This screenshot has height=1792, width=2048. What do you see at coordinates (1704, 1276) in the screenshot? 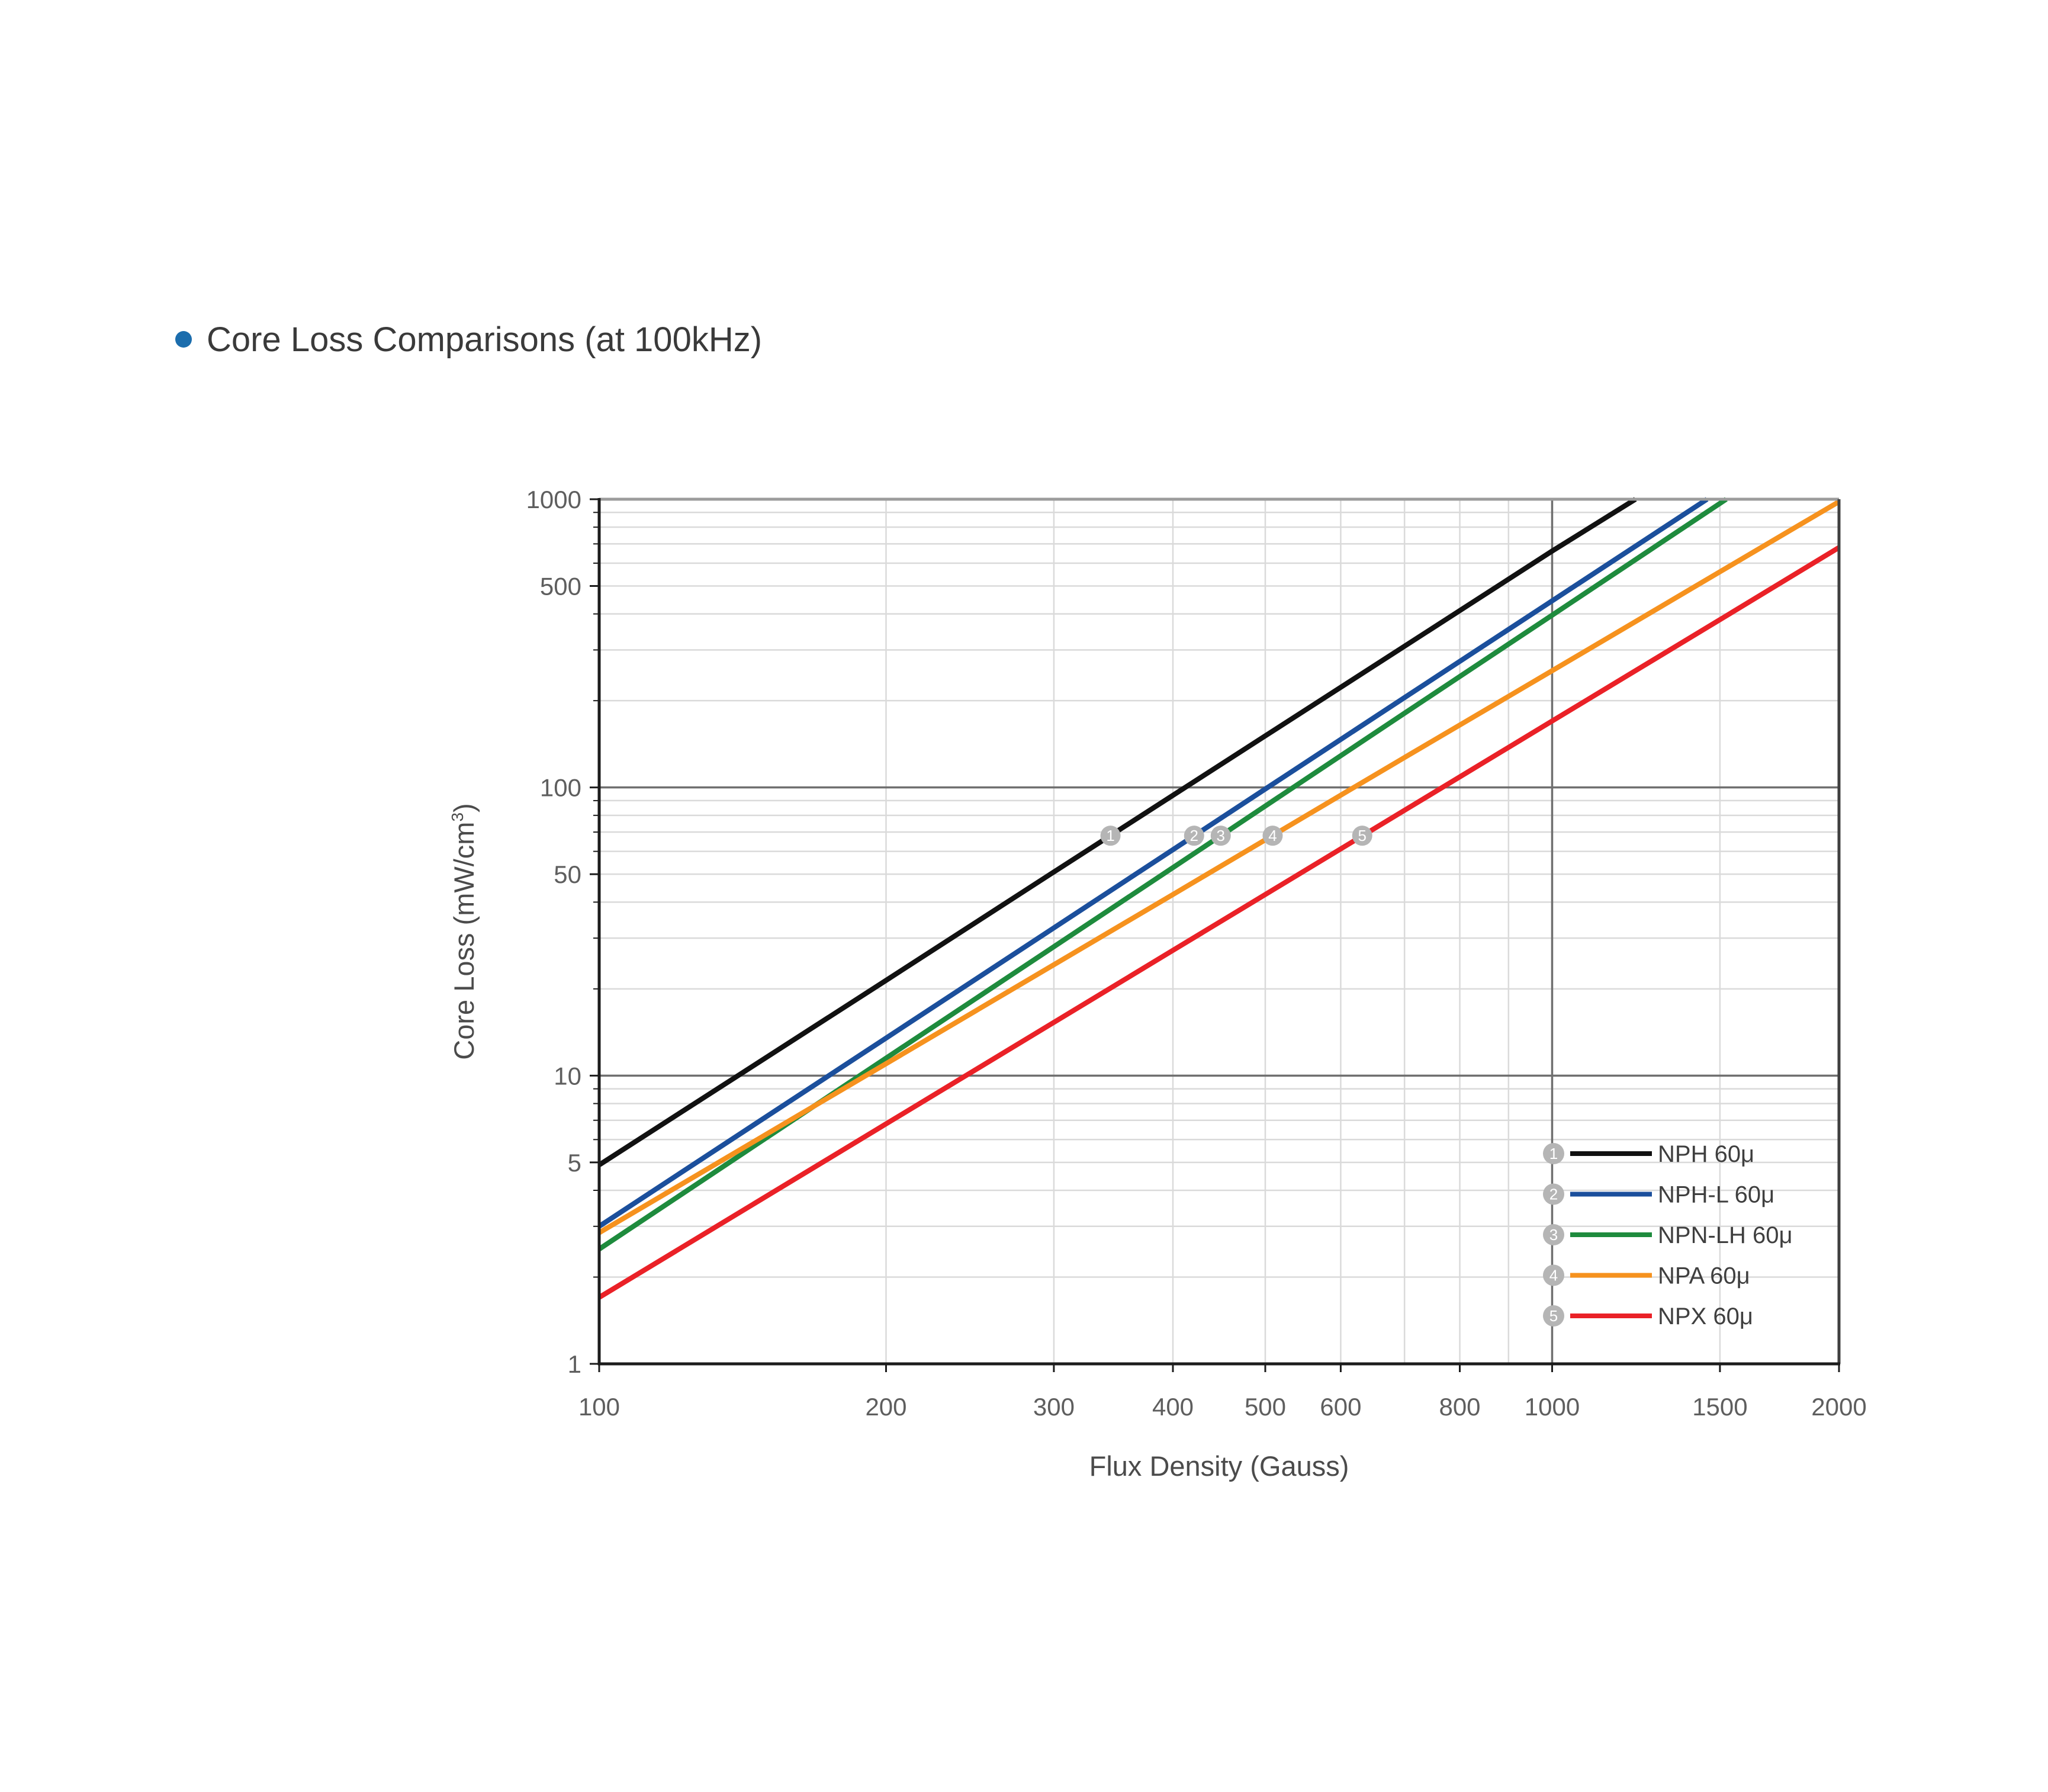
I see `legend-label-4: NPA 60μ` at bounding box center [1704, 1276].